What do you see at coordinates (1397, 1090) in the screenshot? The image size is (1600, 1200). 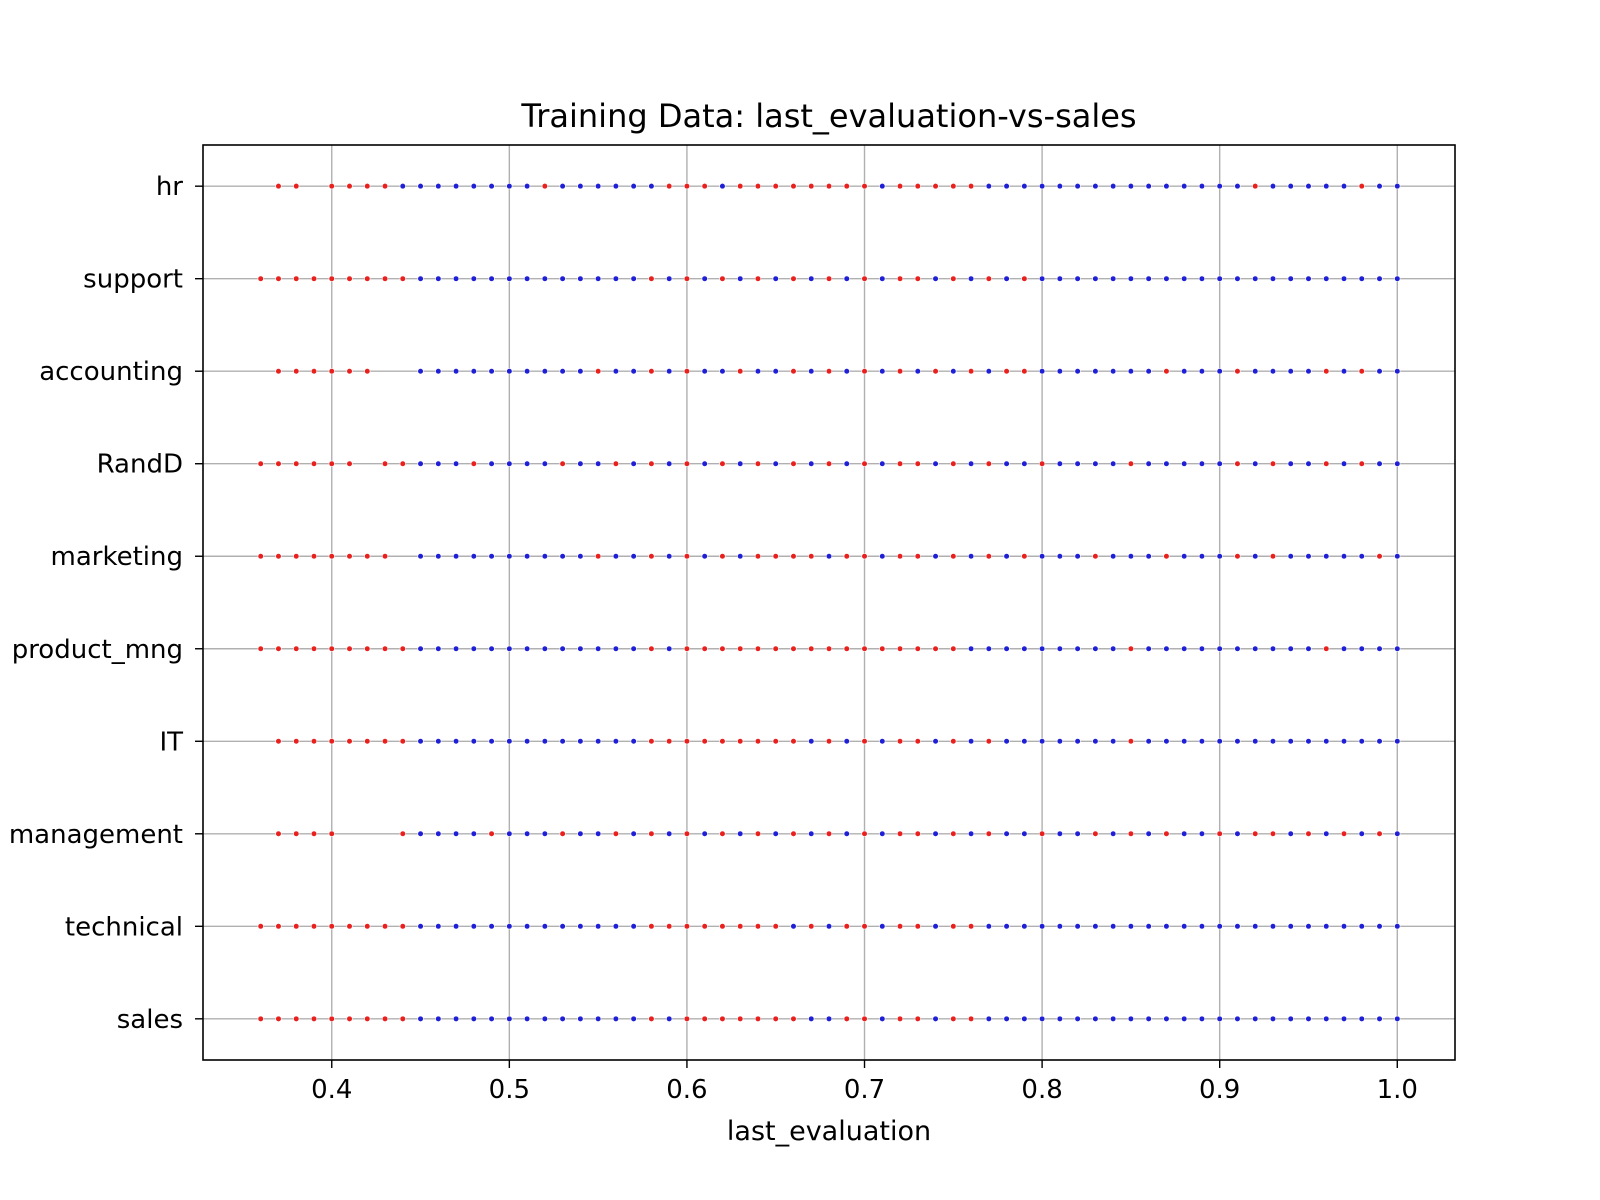 I see `x-tick-label: 1.0` at bounding box center [1397, 1090].